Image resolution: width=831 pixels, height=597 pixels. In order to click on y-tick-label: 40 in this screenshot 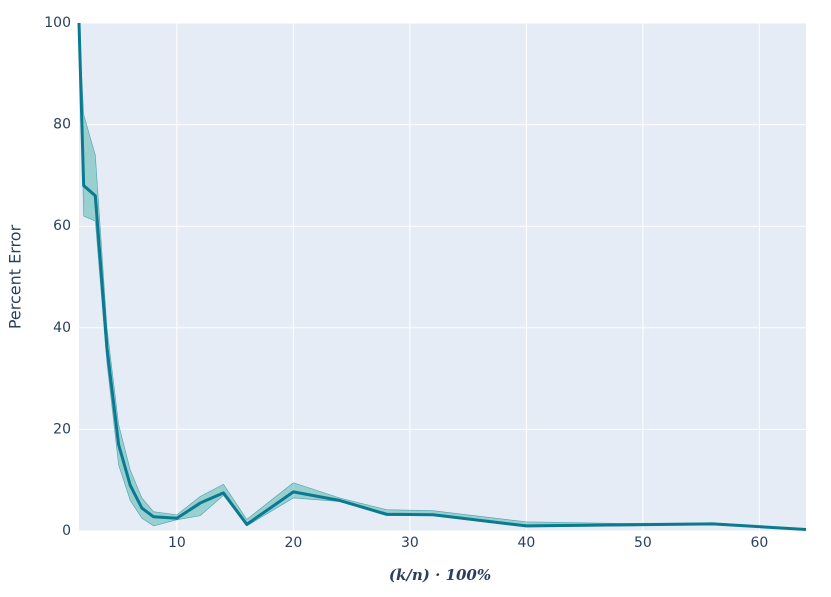, I will do `click(62, 328)`.